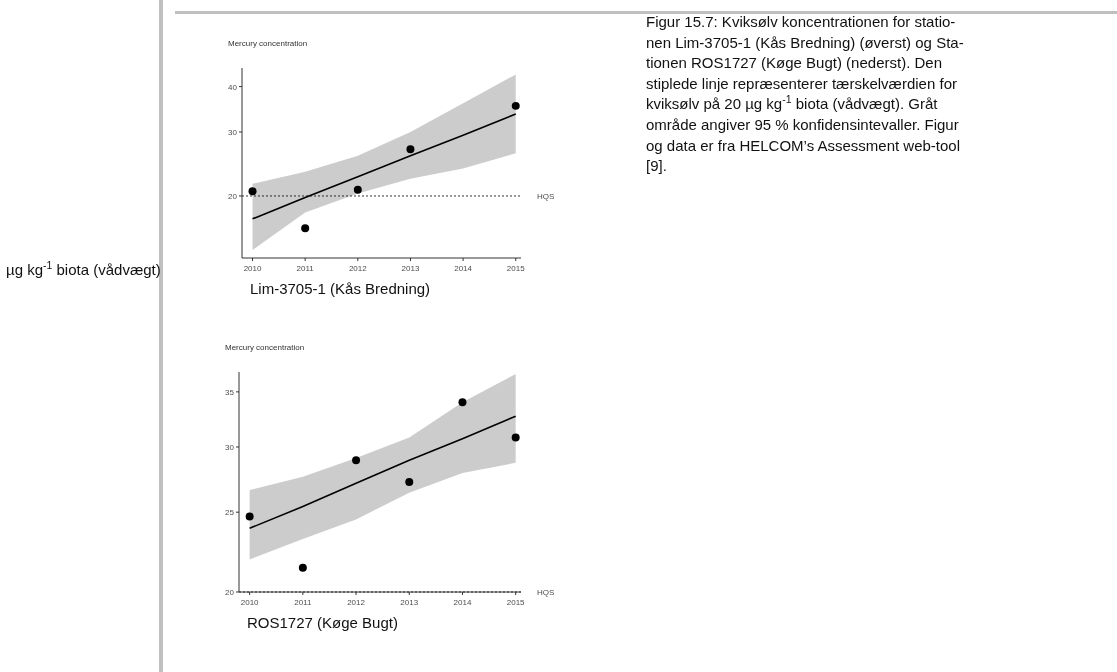 The height and width of the screenshot is (672, 1117). I want to click on text: Figur 15.7: Kviksølv koncentrationen for statio- nen Lim-3705-1 (Kås Bredning) (øverst) og Sta- tionen ROS1727 (Køge Bugt) (nederst). Den stiplede linje repræsenterer tærskelværdien for kviksølv på 20 µg kg$^{-1}$ biota (vådvægt). Gråt område angiver 95 % konfidensintevaller. Figur og data er fra HELCOM’s Assessment web-tool [9]., so click(805, 94).